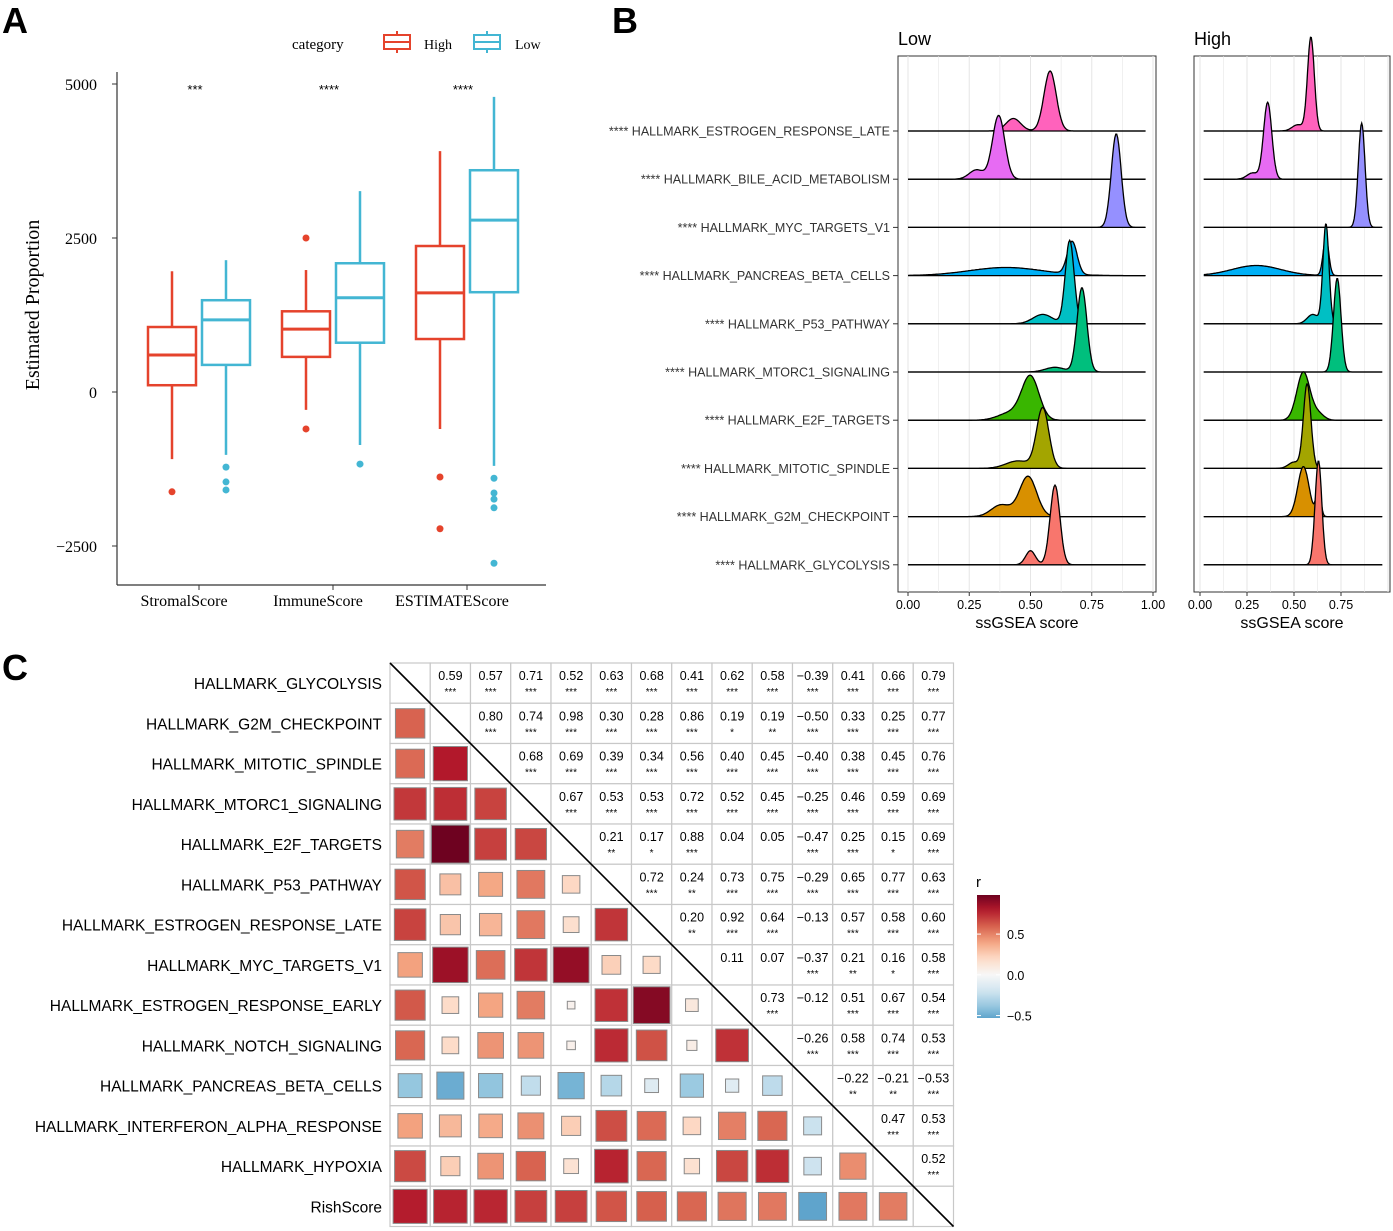 The image size is (1393, 1231). I want to click on correlation-value: 0.28, so click(651, 716).